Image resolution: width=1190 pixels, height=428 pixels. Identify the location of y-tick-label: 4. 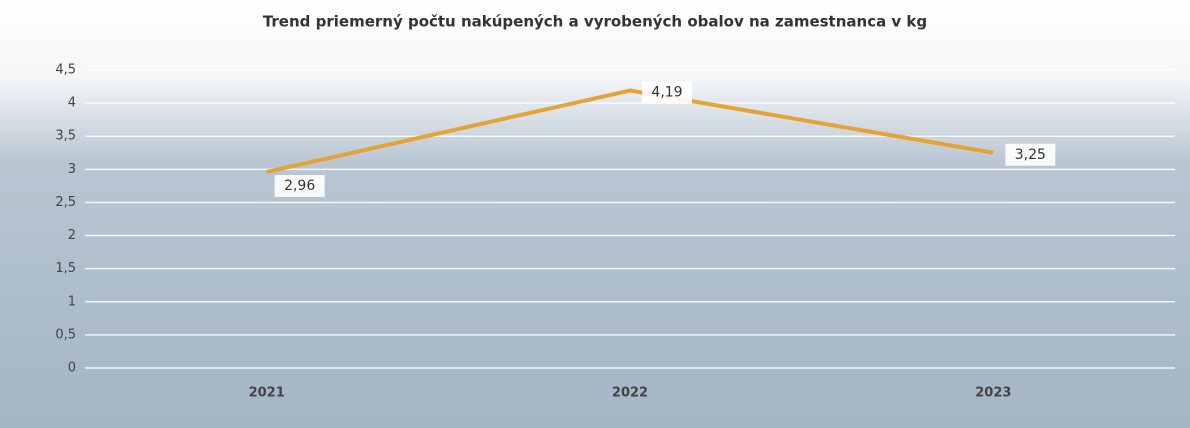
(72, 103).